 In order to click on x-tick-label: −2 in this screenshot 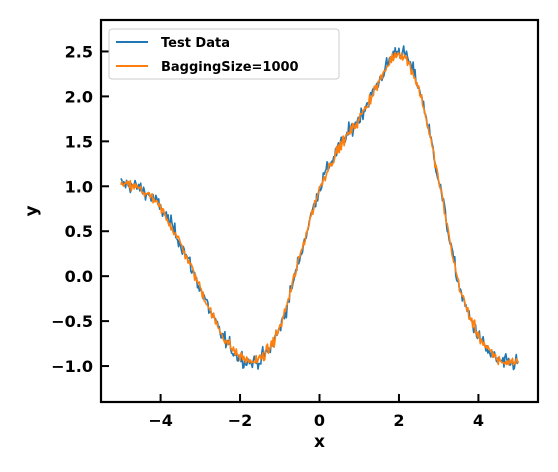, I will do `click(240, 420)`.